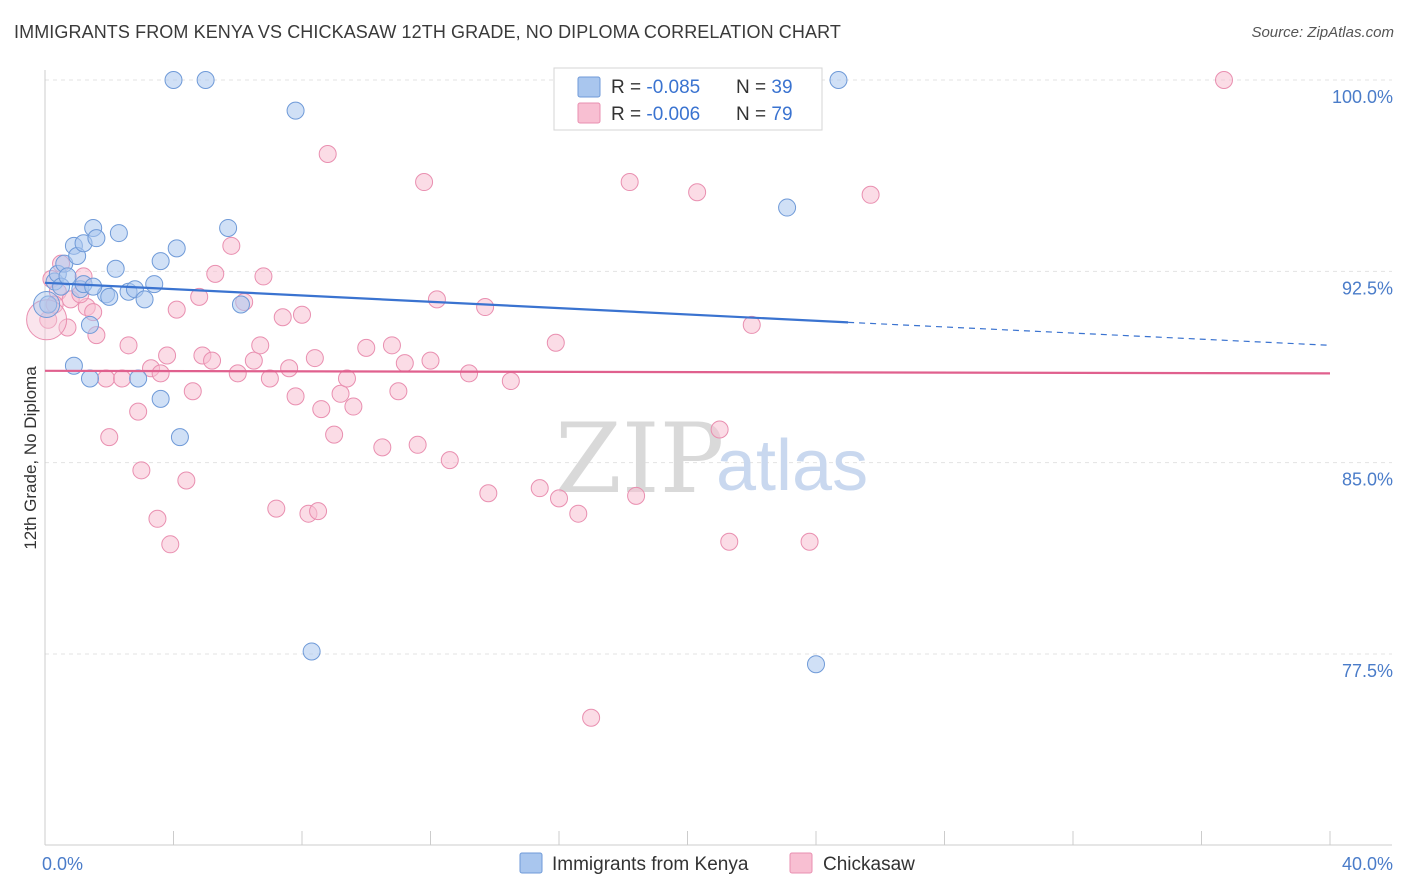 The height and width of the screenshot is (892, 1406). What do you see at coordinates (687, 328) in the screenshot?
I see `trend-lines` at bounding box center [687, 328].